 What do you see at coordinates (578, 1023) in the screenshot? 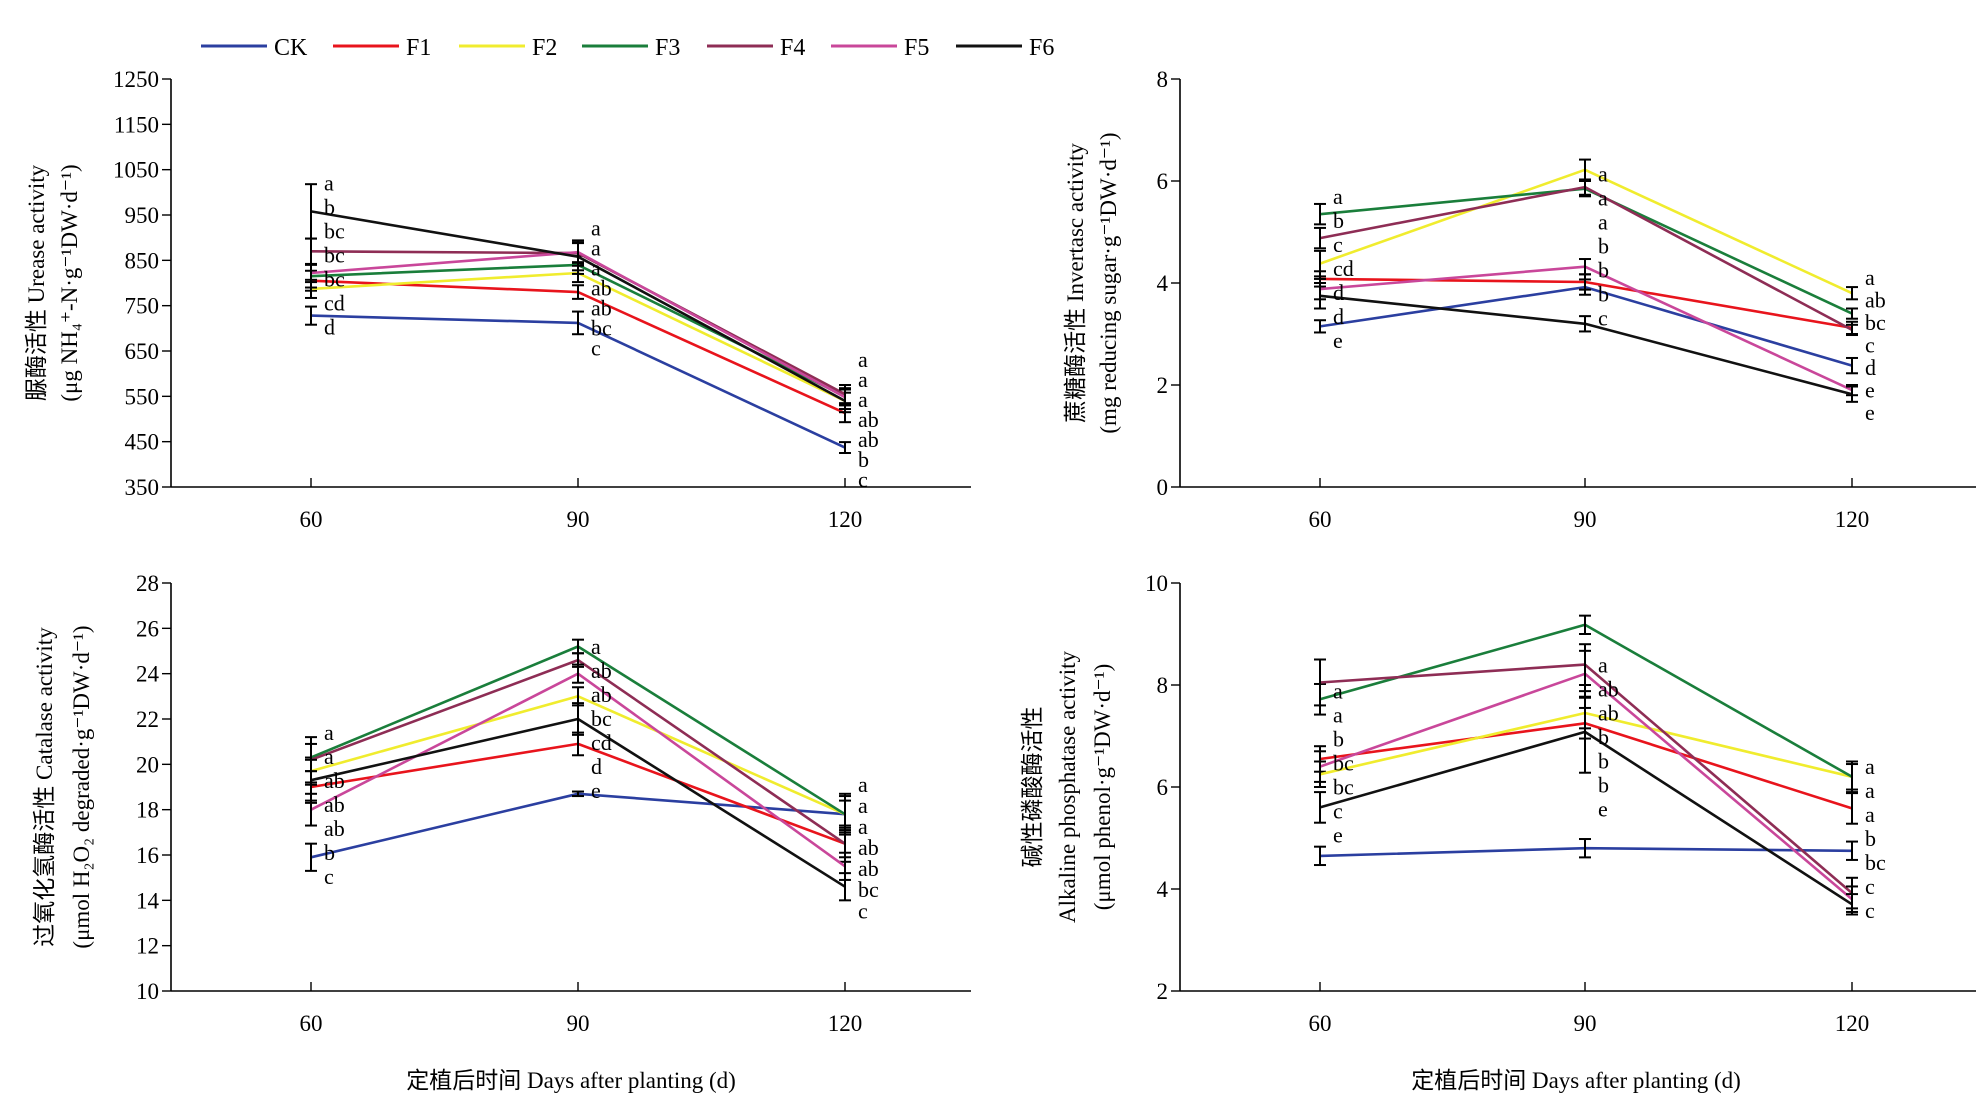
I see `x-tick-label: 90` at bounding box center [578, 1023].